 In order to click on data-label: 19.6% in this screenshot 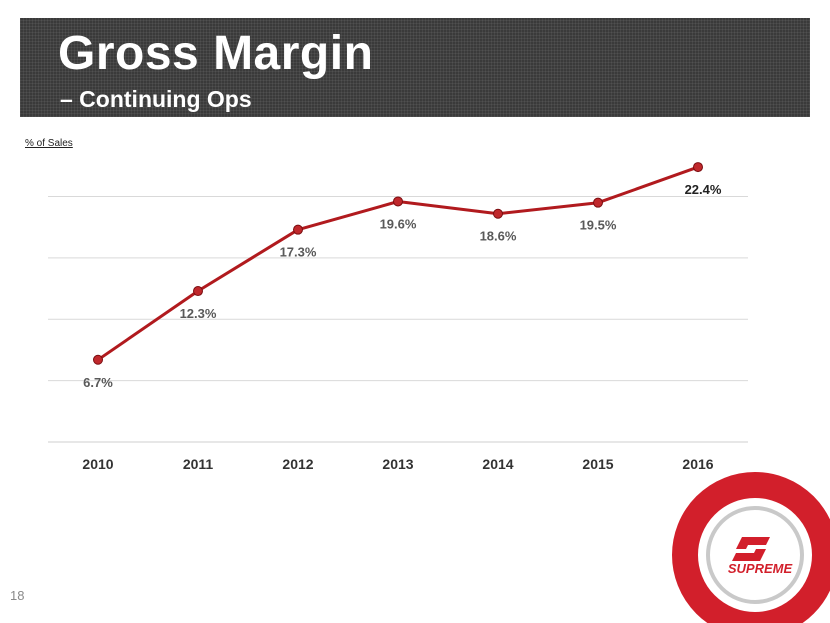, I will do `click(398, 223)`.